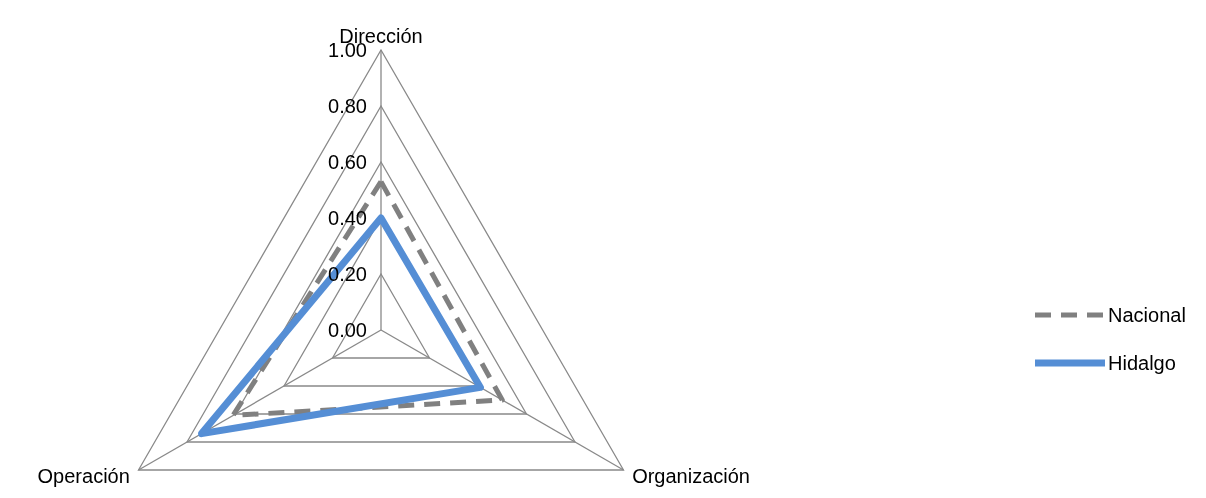 Image resolution: width=1206 pixels, height=498 pixels. Describe the element at coordinates (347, 218) in the screenshot. I see `y-tick-label: 0.40` at that location.